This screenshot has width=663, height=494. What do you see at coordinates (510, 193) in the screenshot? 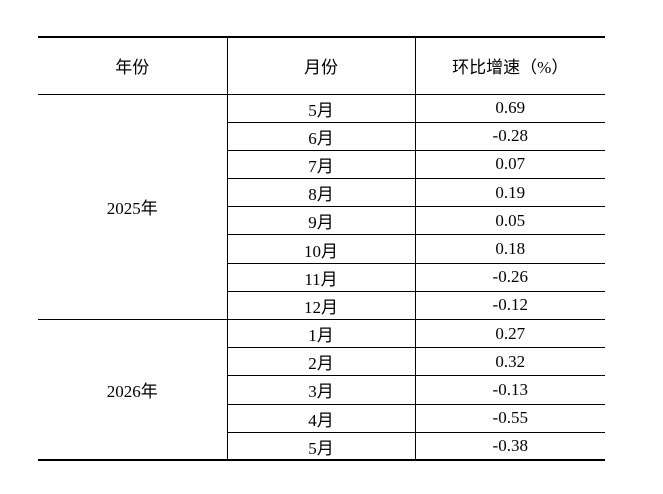
I see `value-cell: 0.19` at bounding box center [510, 193].